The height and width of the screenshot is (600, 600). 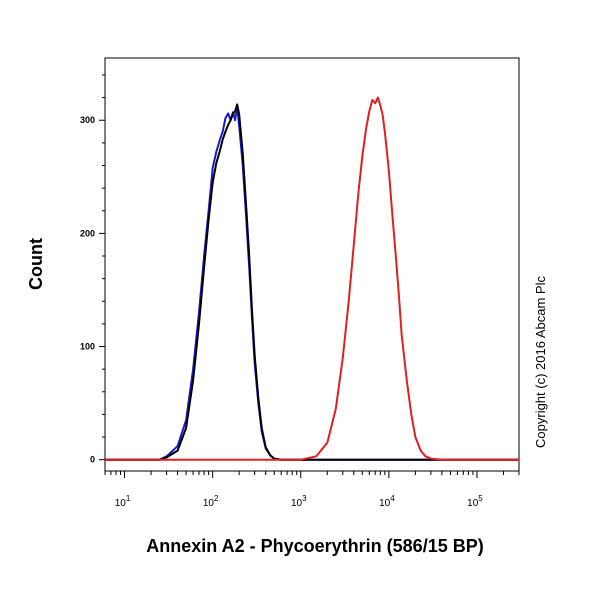 What do you see at coordinates (387, 501) in the screenshot?
I see `x-tick-label: 10⁴` at bounding box center [387, 501].